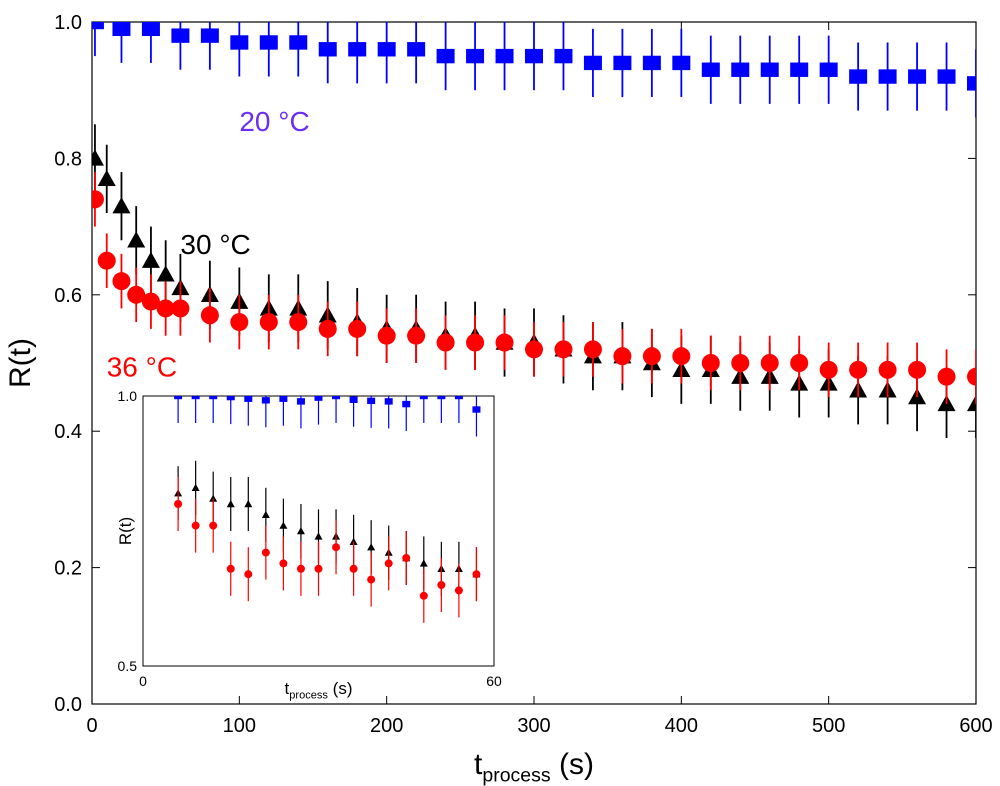 This screenshot has height=786, width=1000. Describe the element at coordinates (274, 121) in the screenshot. I see `main-annotation: 20 °C` at that location.